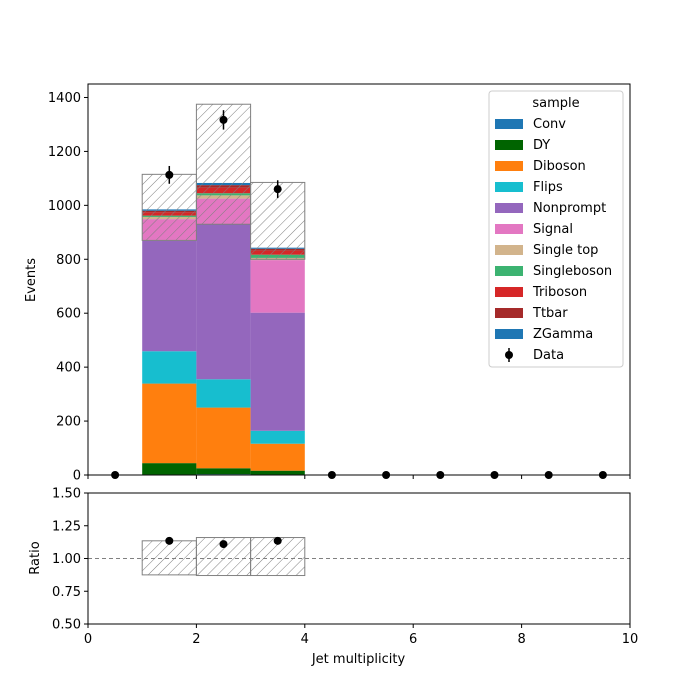 The width and height of the screenshot is (700, 700). What do you see at coordinates (509, 187) in the screenshot?
I see `legend-swatch-flips` at bounding box center [509, 187].